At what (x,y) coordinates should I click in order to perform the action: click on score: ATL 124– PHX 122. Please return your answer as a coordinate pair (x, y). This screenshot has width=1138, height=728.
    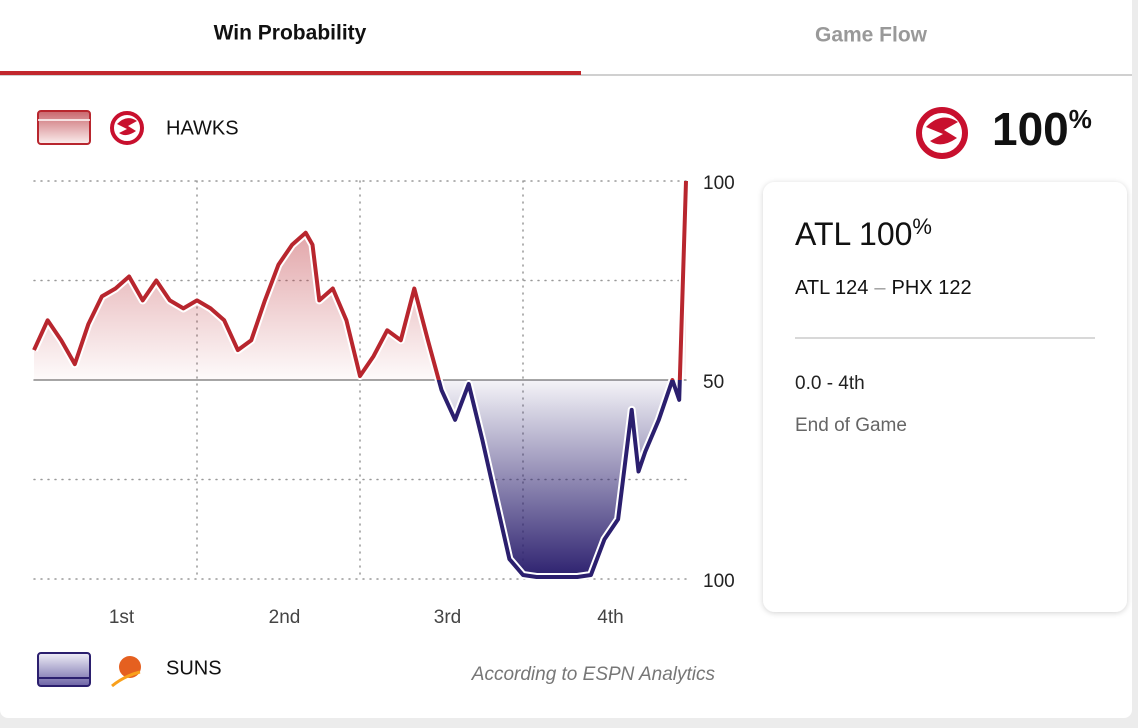
    Looking at the image, I should click on (883, 288).